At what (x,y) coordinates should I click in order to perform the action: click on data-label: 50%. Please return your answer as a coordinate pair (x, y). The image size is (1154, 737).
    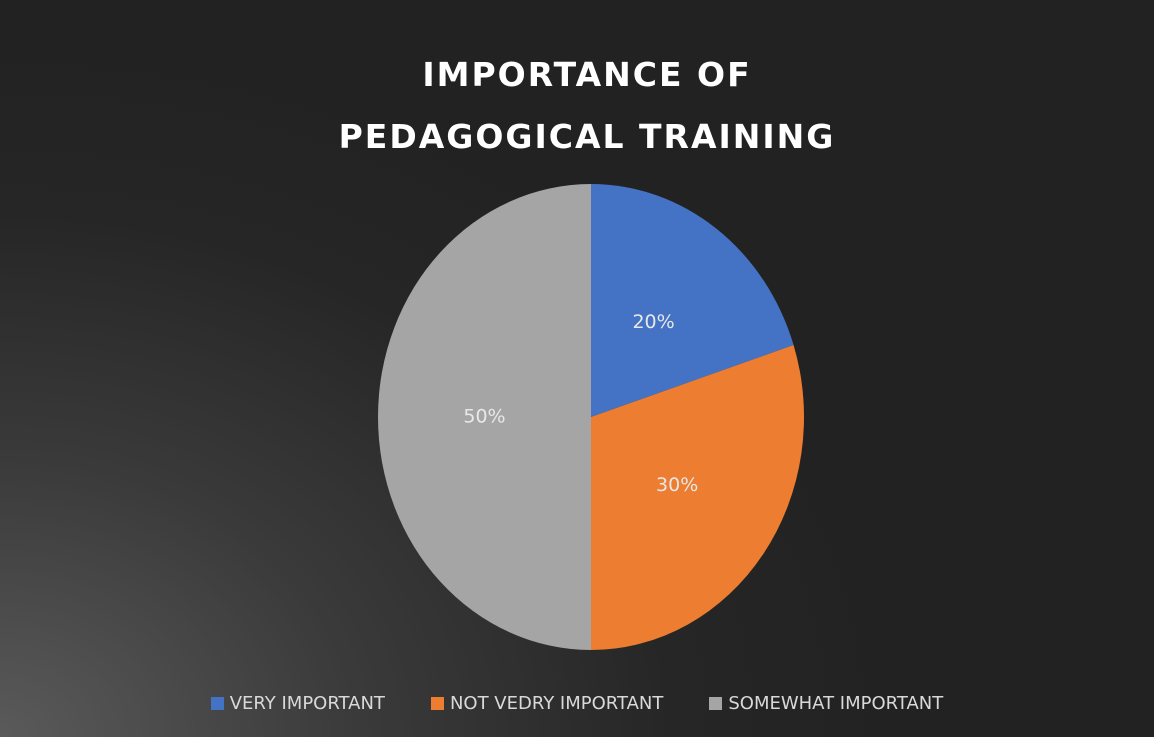
    Looking at the image, I should click on (484, 417).